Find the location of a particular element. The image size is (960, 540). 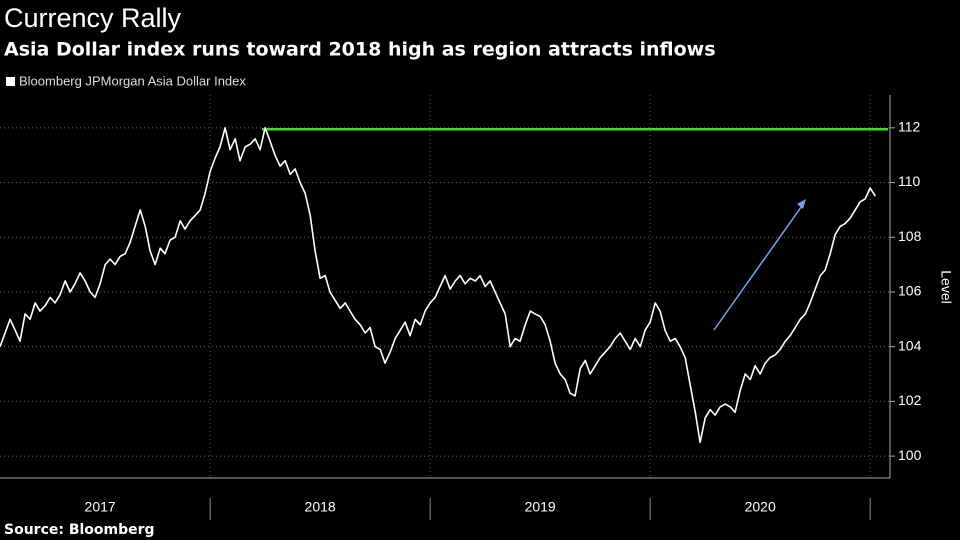

x-tick-label: 2018 is located at coordinates (320, 507).